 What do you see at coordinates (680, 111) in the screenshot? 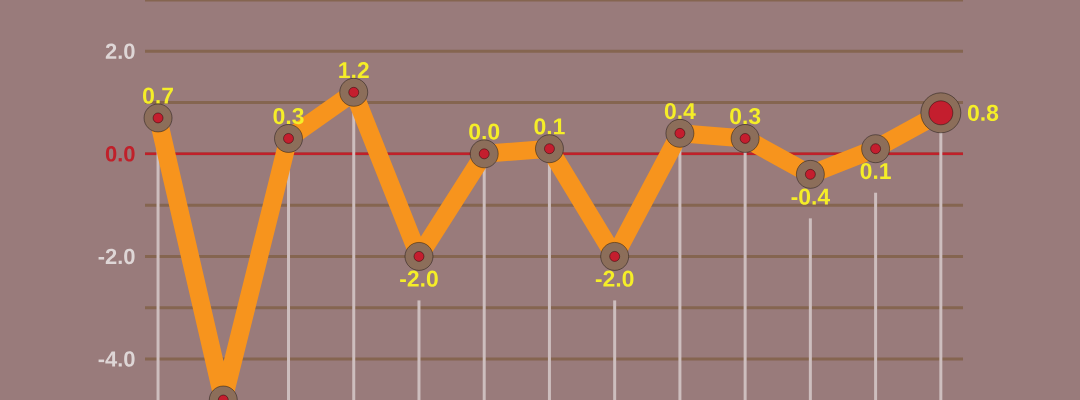
I see `data-label: 0.4` at bounding box center [680, 111].